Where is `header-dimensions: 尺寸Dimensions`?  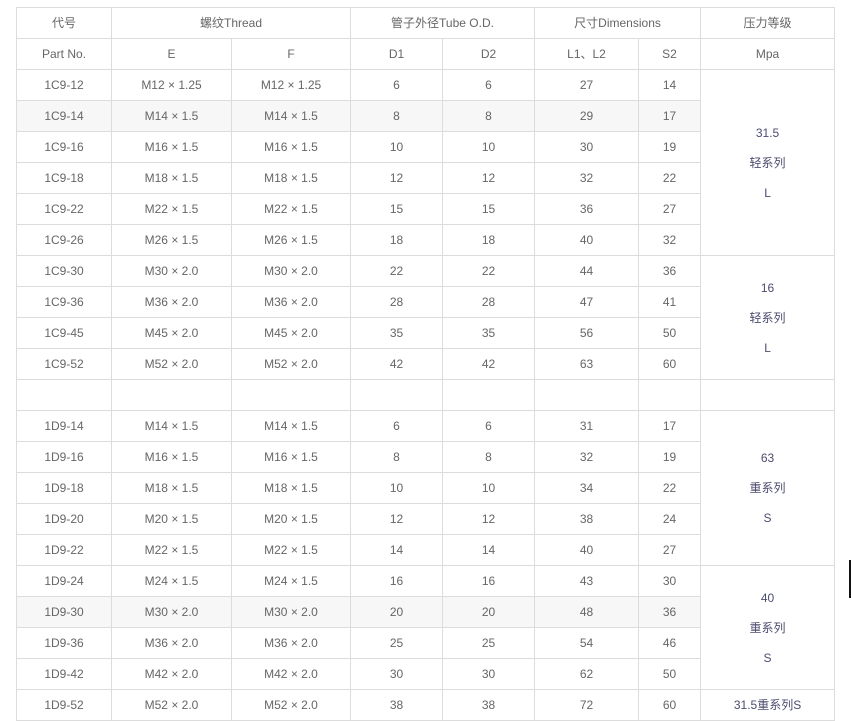 header-dimensions: 尺寸Dimensions is located at coordinates (618, 23).